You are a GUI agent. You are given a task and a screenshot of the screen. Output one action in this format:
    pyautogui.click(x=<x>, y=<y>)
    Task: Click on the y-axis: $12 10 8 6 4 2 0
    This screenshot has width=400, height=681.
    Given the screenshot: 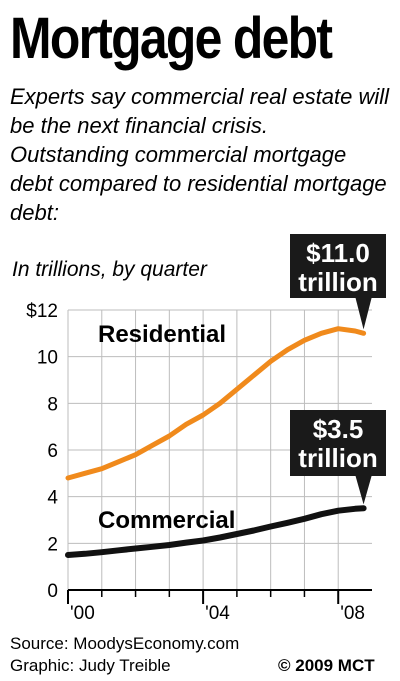 What is the action you would take?
    pyautogui.click(x=42, y=451)
    